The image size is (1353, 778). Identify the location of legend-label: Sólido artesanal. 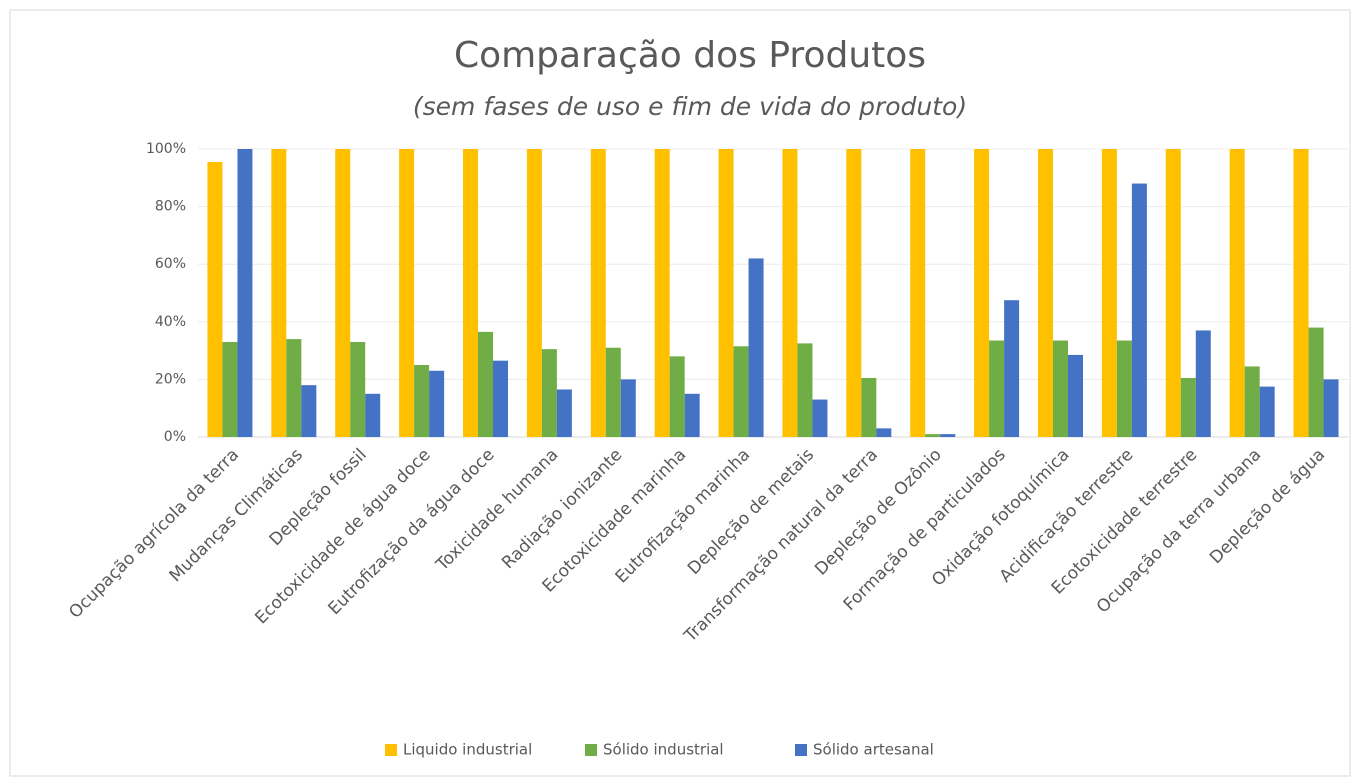
(873, 750).